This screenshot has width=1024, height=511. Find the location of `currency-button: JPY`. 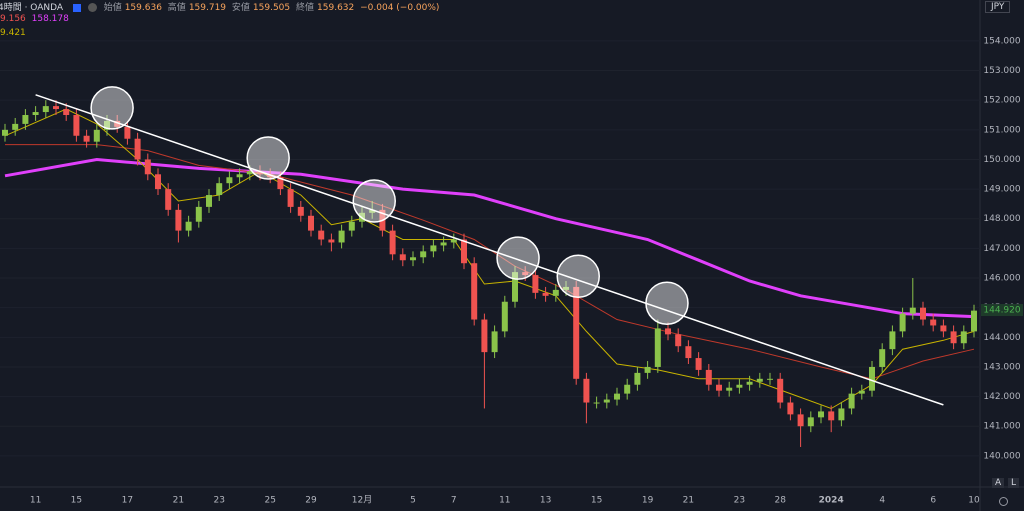

currency-button: JPY is located at coordinates (998, 7).